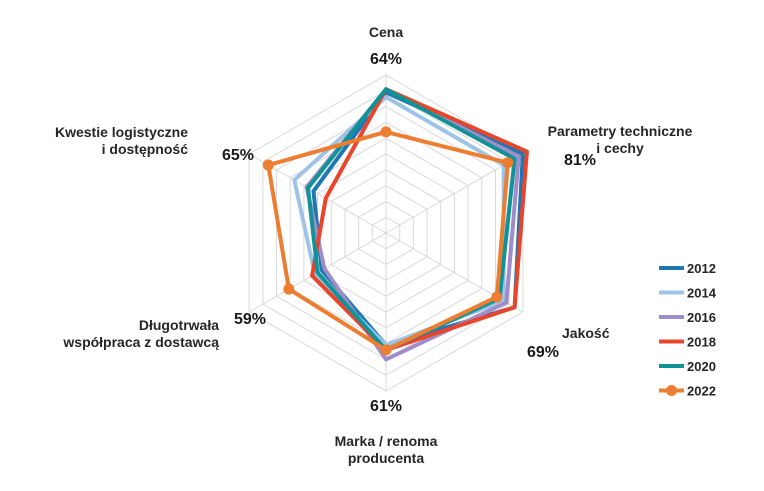 Image resolution: width=764 pixels, height=491 pixels. I want to click on value-label-3: 61%, so click(386, 406).